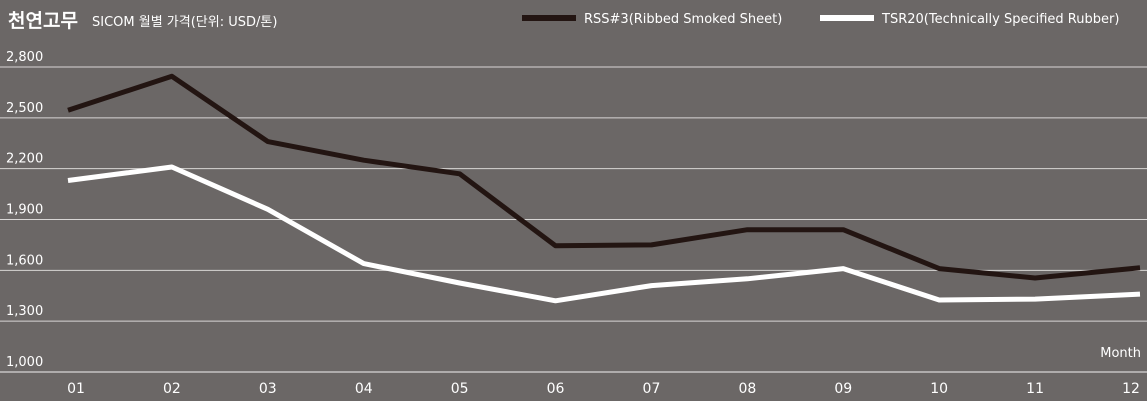  I want to click on chart-subtitle: SICOM 월별 가격(단위: USD/톤), so click(184, 22).